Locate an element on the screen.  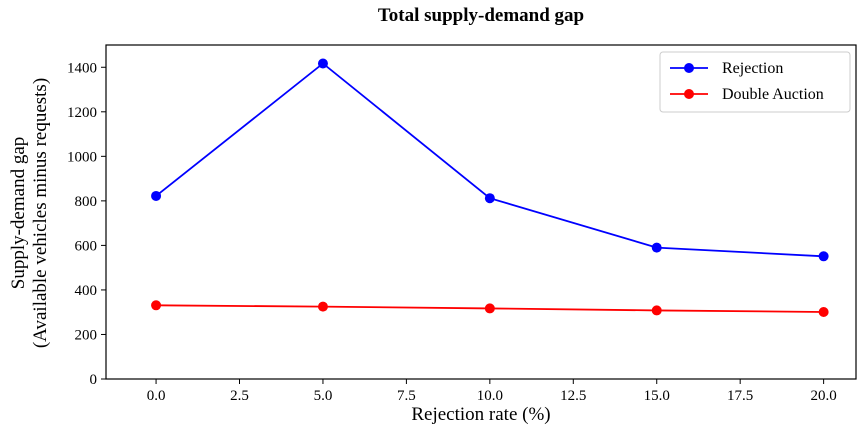
y-tick-label: 200 is located at coordinates (86, 335).